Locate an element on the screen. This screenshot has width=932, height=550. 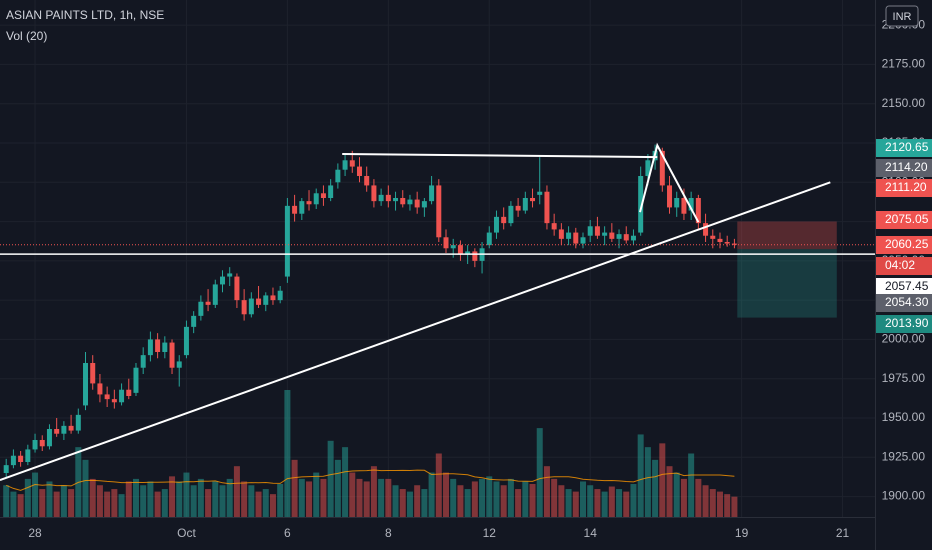
price-label: 2057.45 is located at coordinates (907, 286).